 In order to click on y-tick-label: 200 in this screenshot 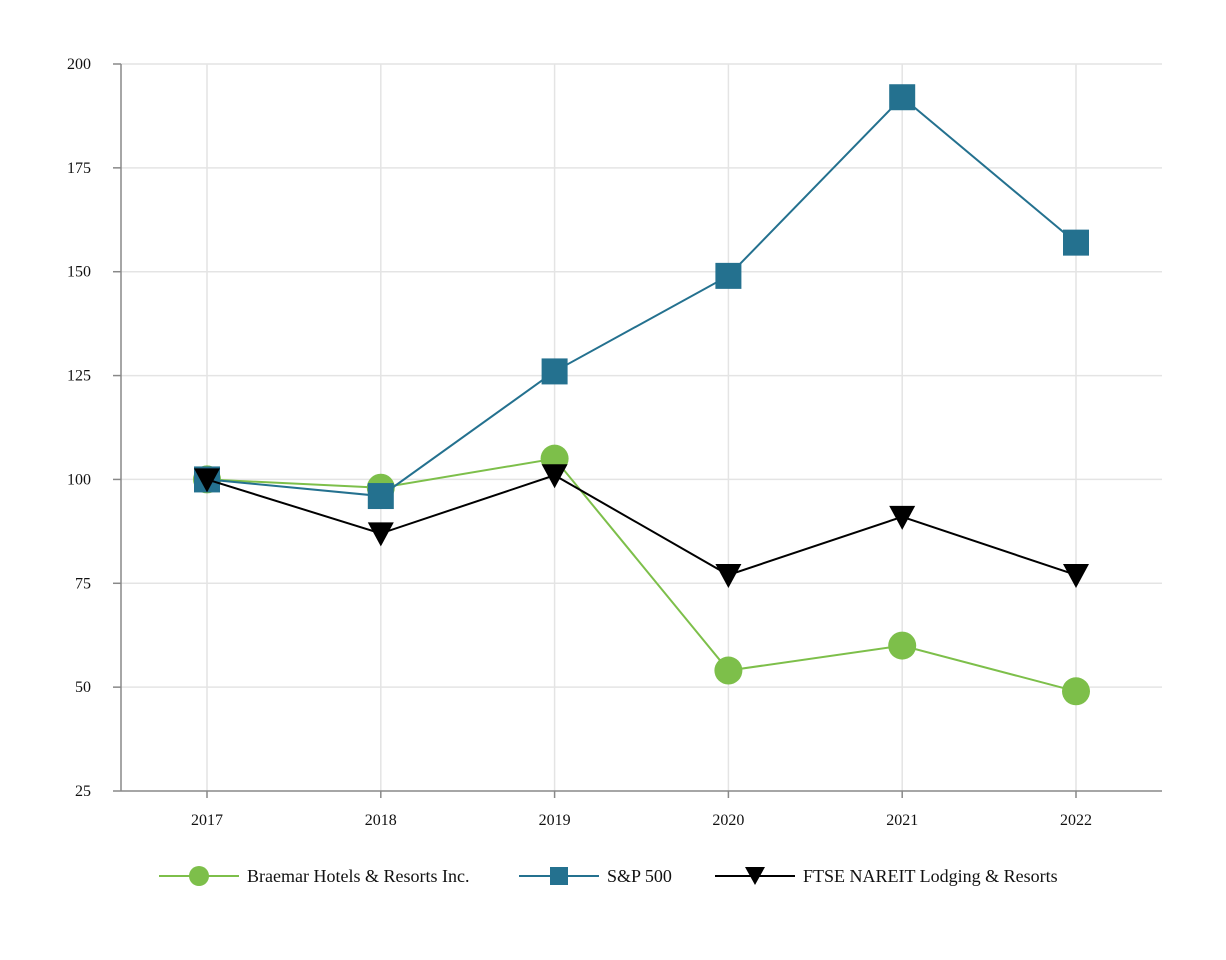, I will do `click(79, 64)`.